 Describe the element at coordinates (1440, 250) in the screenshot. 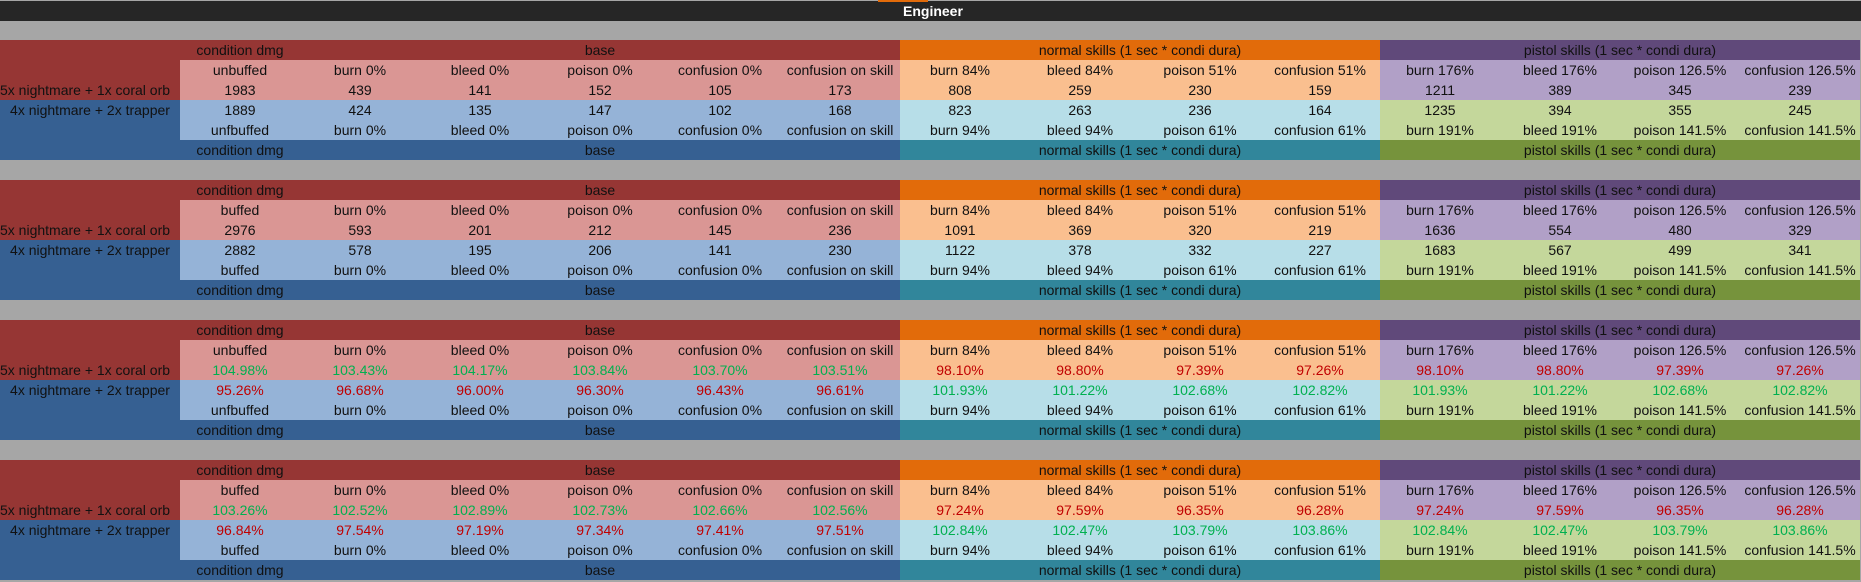

I see `value-cell: 1683` at that location.